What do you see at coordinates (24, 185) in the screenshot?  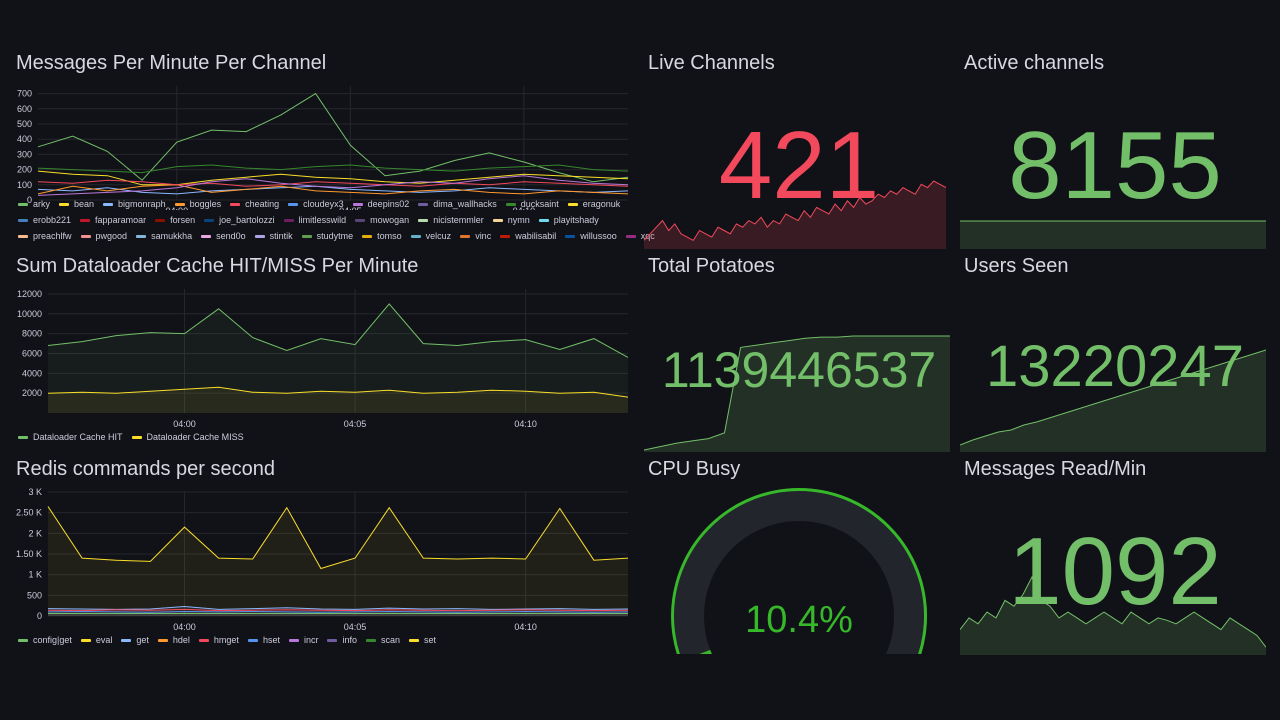 I see `y-tick-label: 100` at bounding box center [24, 185].